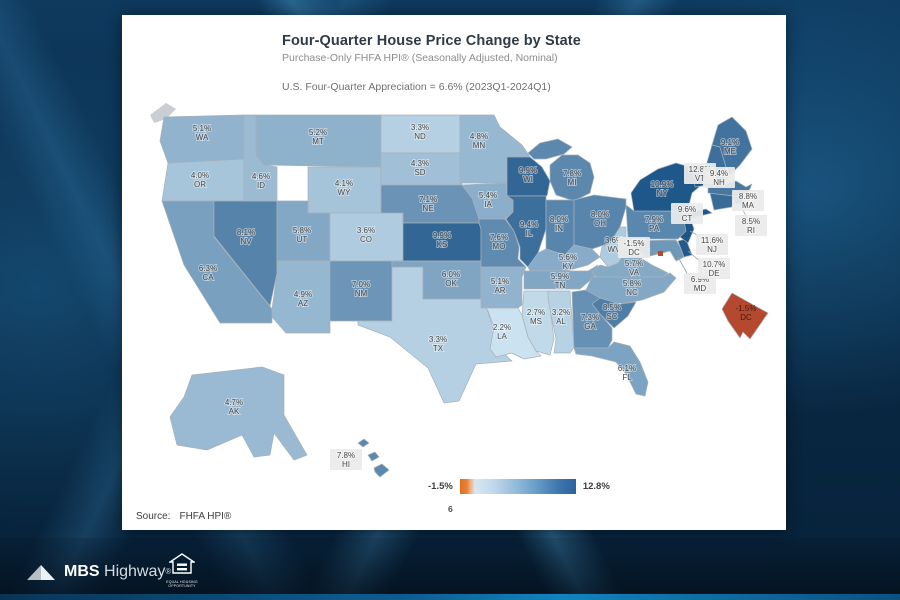 Image resolution: width=900 pixels, height=600 pixels. Describe the element at coordinates (366, 230) in the screenshot. I see `svg-text: 3.6%` at that location.